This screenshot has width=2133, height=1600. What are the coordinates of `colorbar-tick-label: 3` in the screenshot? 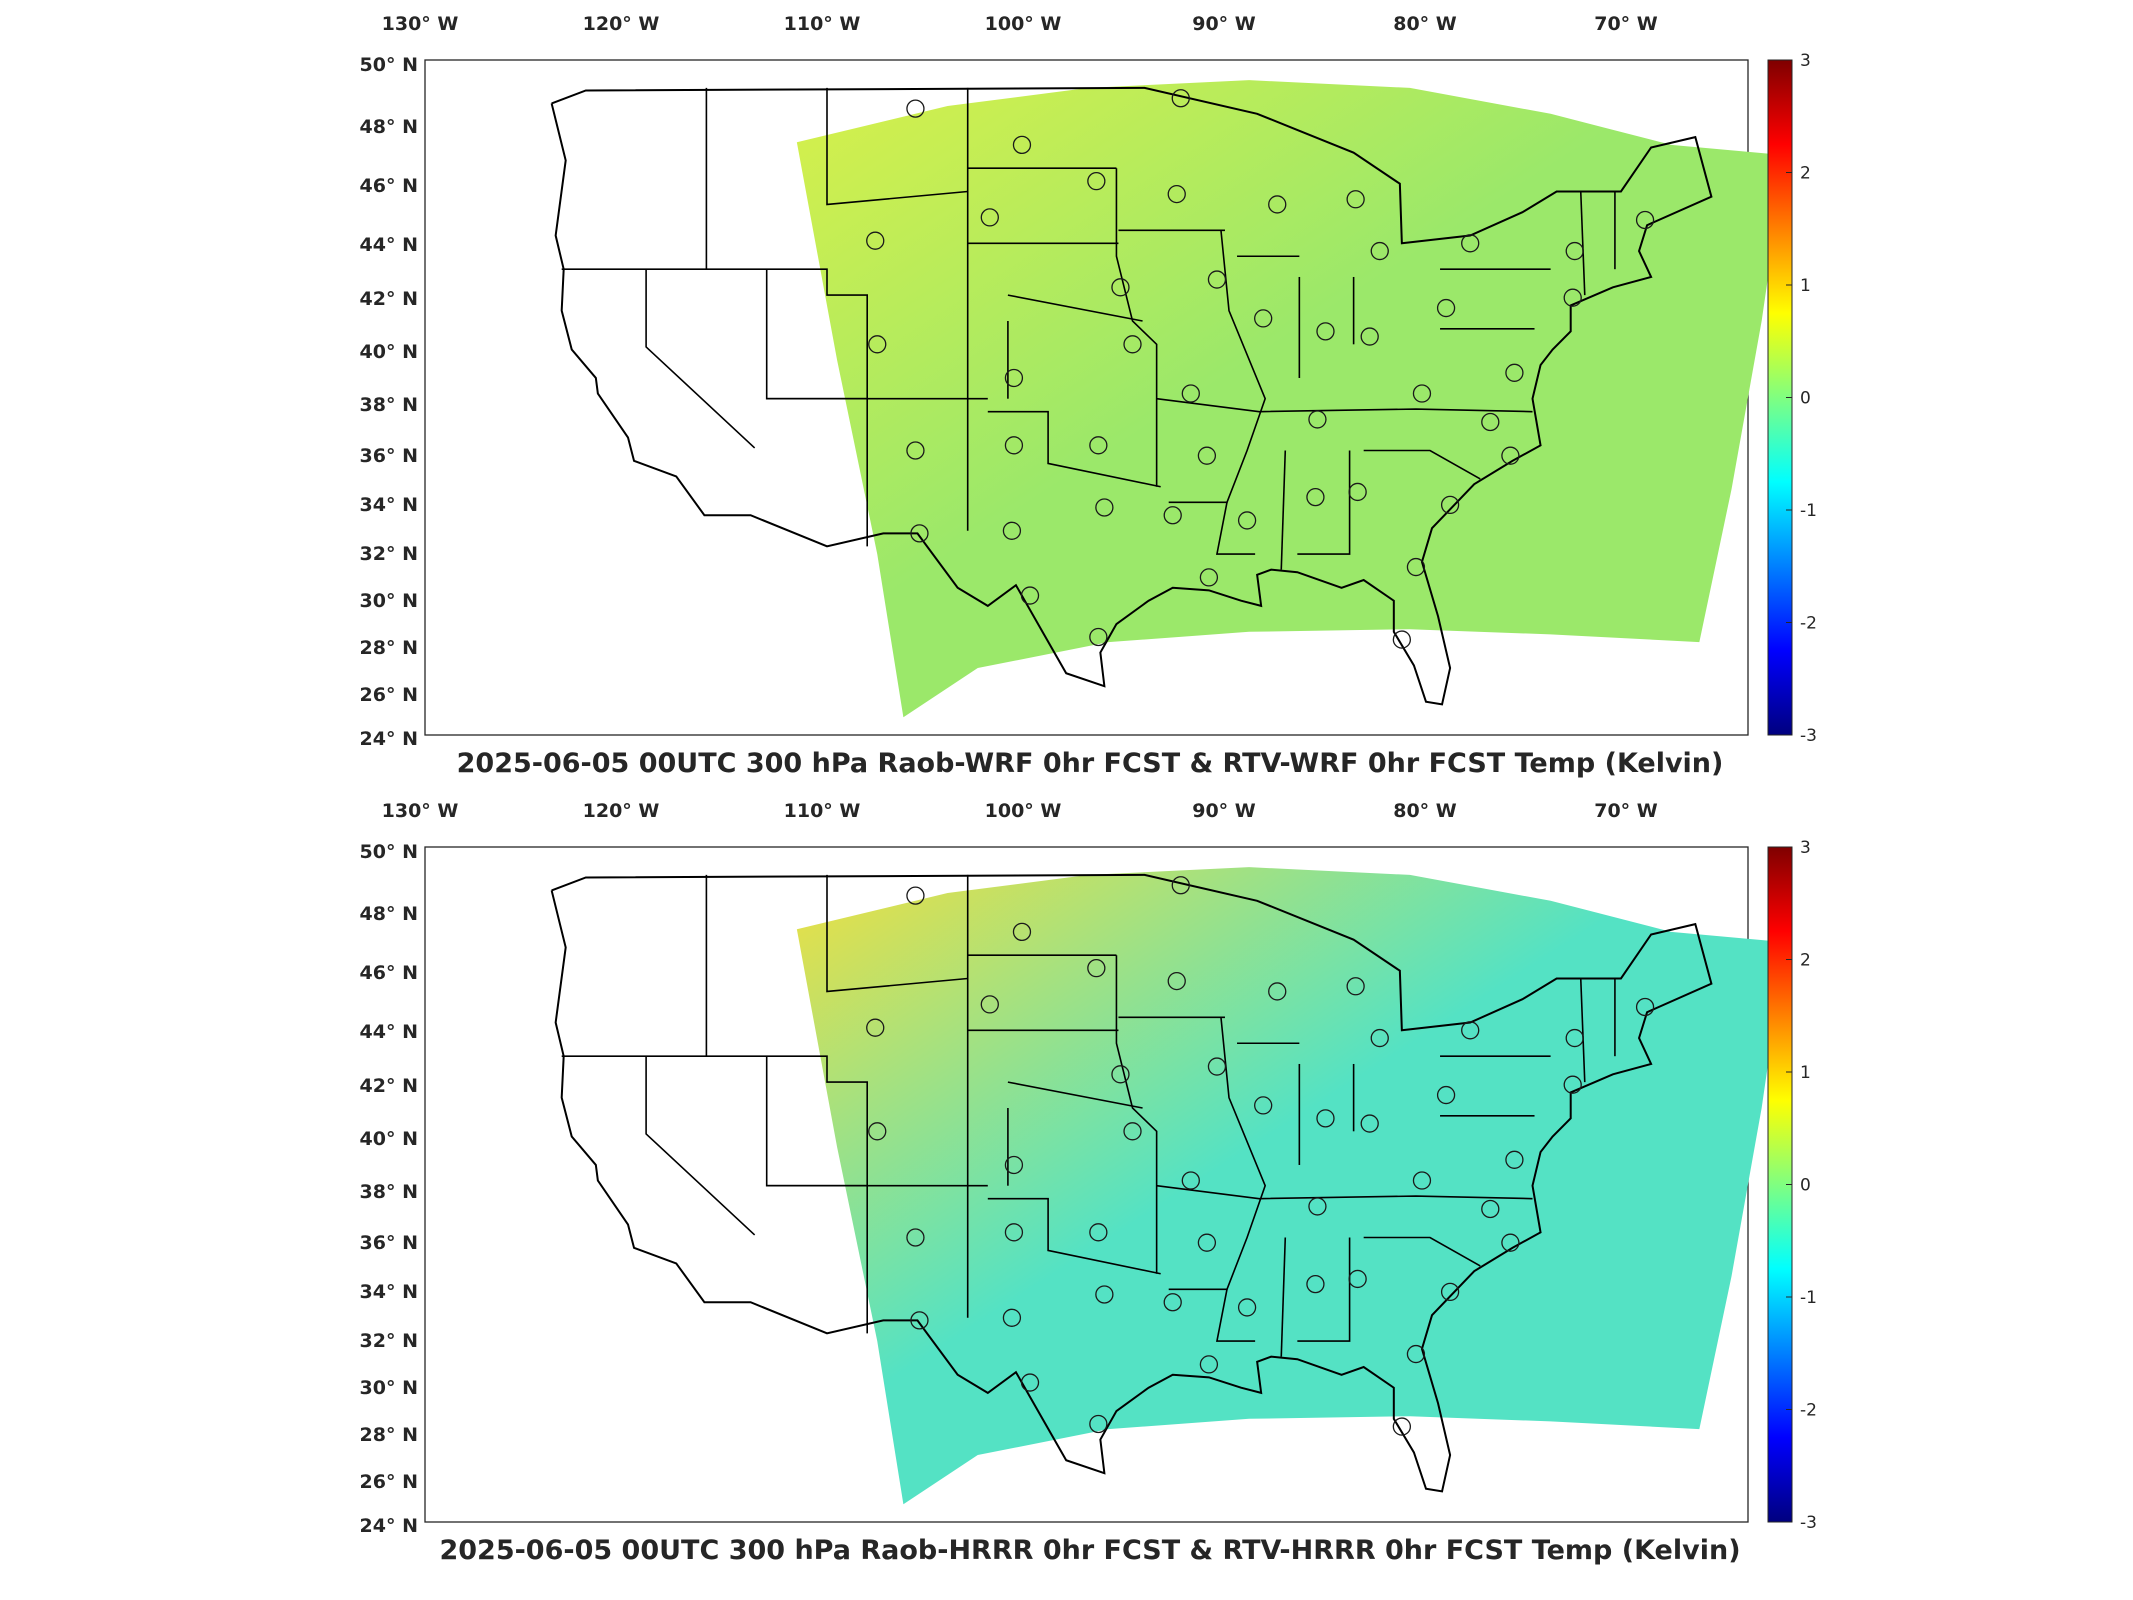 It's located at (1805, 848).